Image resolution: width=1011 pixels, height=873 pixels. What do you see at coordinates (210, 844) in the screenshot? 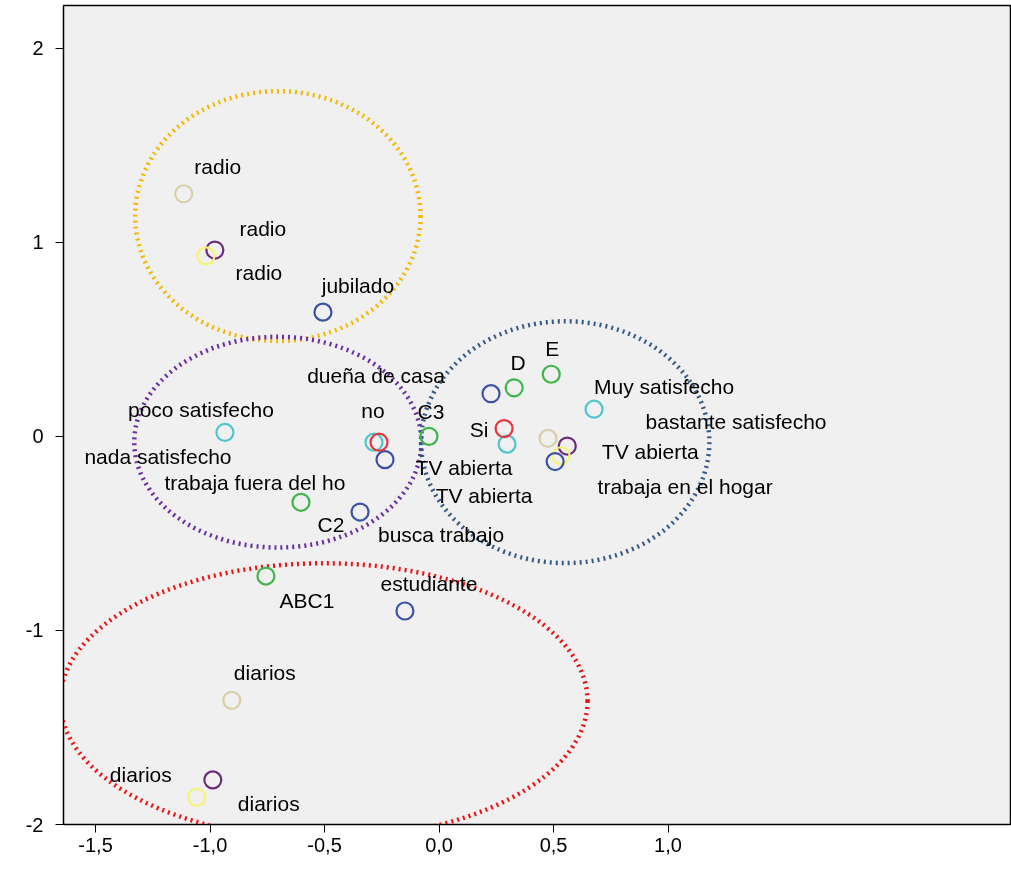
I see `x-tick-label: -1,0` at bounding box center [210, 844].